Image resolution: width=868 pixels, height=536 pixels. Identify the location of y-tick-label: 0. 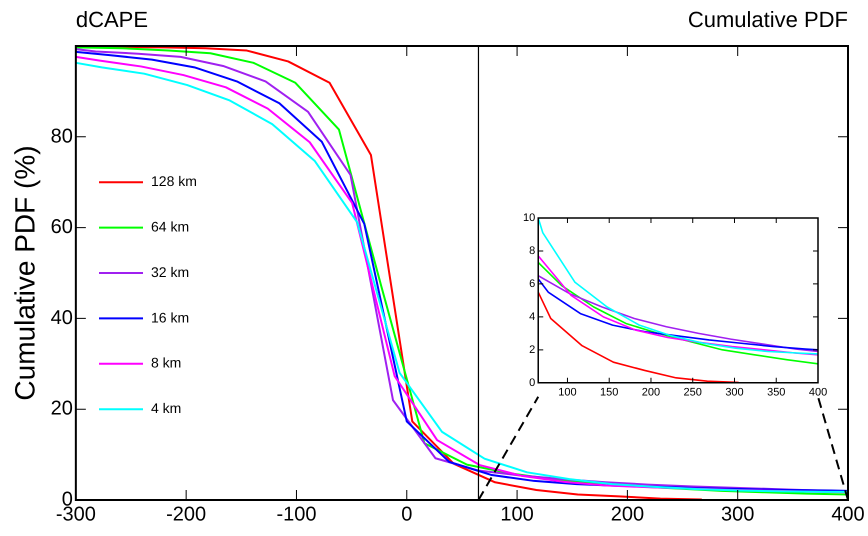
(532, 382).